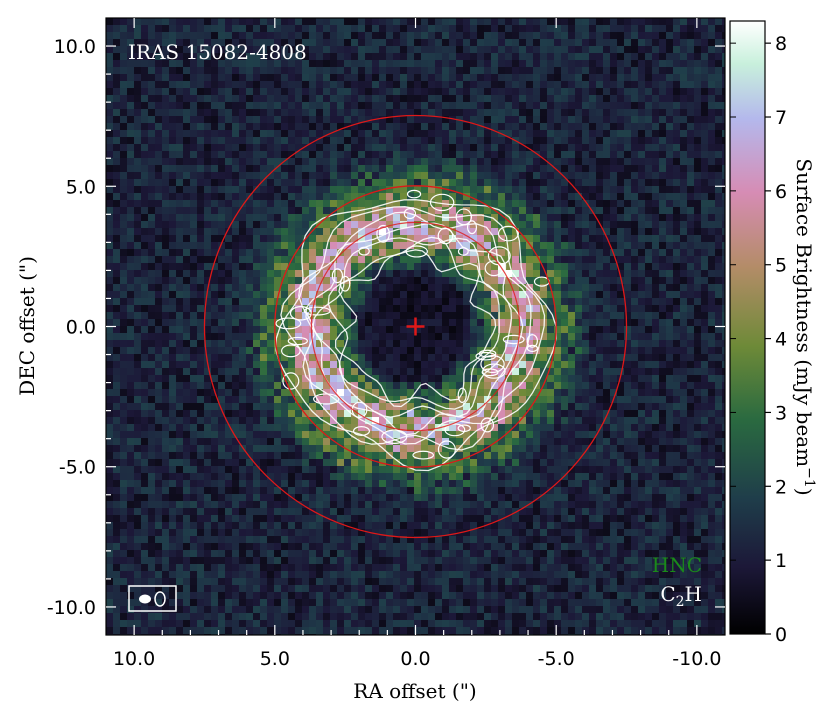  I want to click on star-marker, so click(415, 326).